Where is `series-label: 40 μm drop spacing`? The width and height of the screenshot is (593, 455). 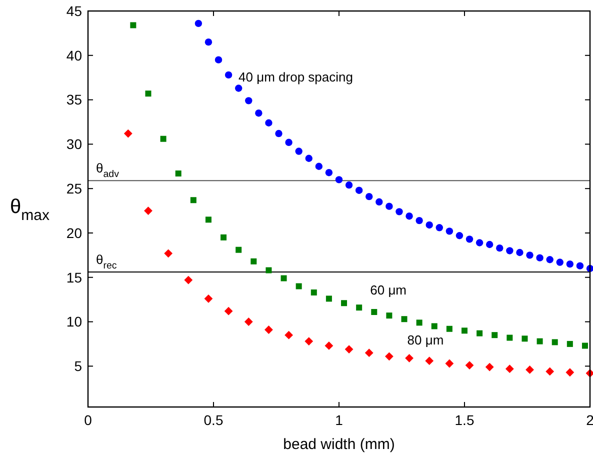 series-label: 40 μm drop spacing is located at coordinates (296, 76).